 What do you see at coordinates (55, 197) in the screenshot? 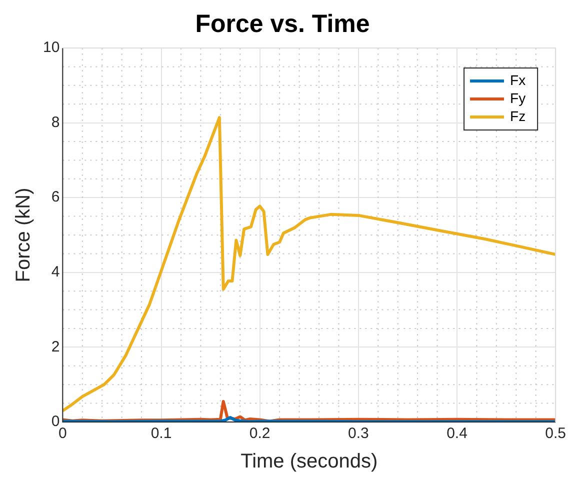
I see `y-tick-label: 6` at bounding box center [55, 197].